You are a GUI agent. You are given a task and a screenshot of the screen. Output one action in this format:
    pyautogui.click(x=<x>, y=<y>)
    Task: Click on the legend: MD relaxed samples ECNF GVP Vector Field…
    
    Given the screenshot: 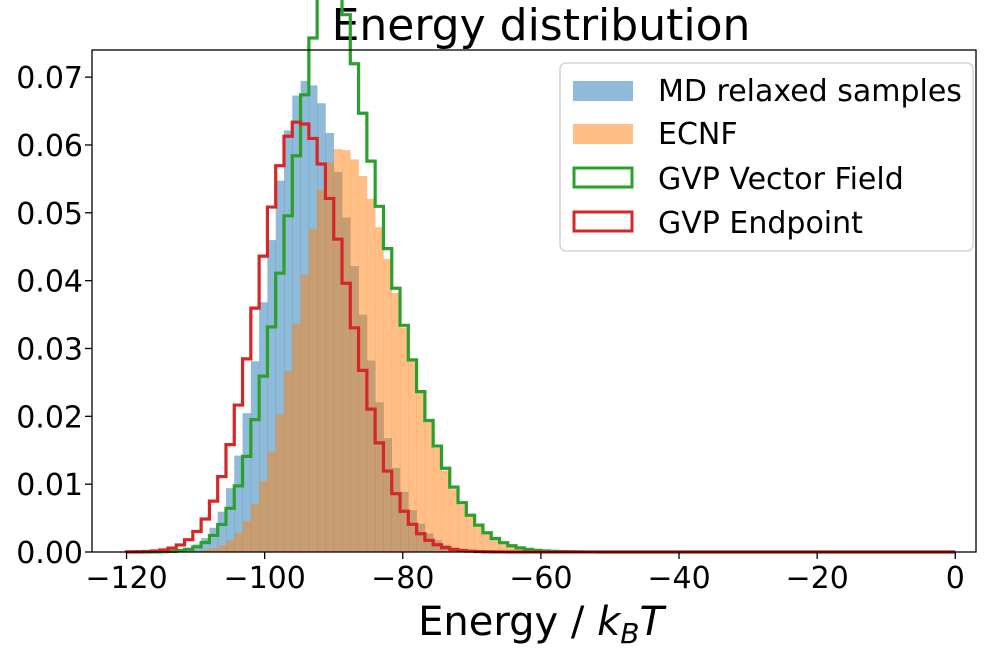 What is the action you would take?
    pyautogui.click(x=766, y=157)
    